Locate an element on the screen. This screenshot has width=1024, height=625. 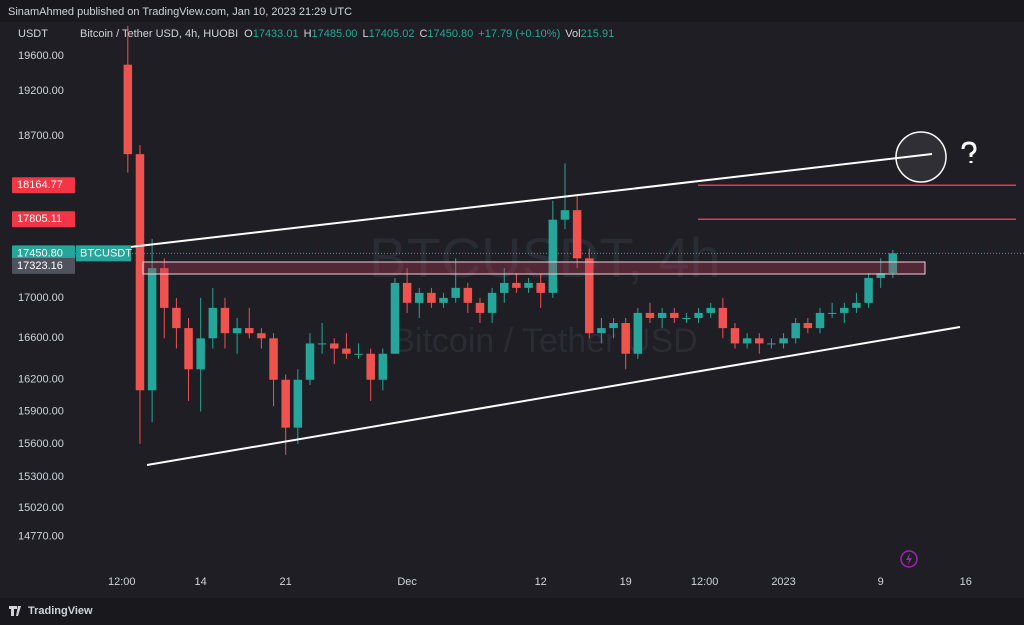
y-tick-label: 17000.00 is located at coordinates (41, 298).